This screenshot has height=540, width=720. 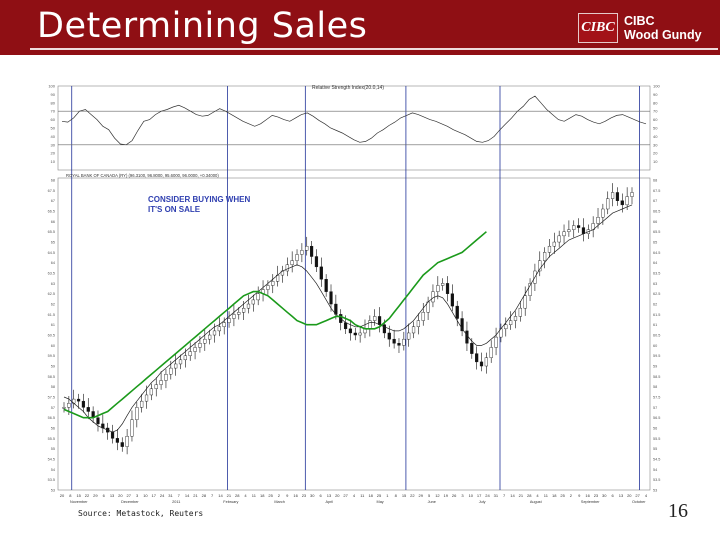 What do you see at coordinates (504, 495) in the screenshot?
I see `x-tick-label: 7` at bounding box center [504, 495].